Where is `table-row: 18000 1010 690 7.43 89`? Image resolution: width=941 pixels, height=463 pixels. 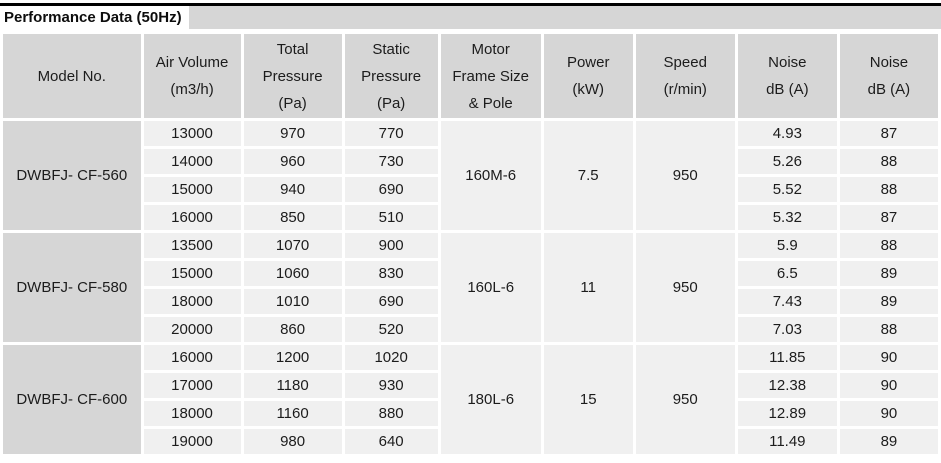
table-row: 18000 1010 690 7.43 89 is located at coordinates (470, 301).